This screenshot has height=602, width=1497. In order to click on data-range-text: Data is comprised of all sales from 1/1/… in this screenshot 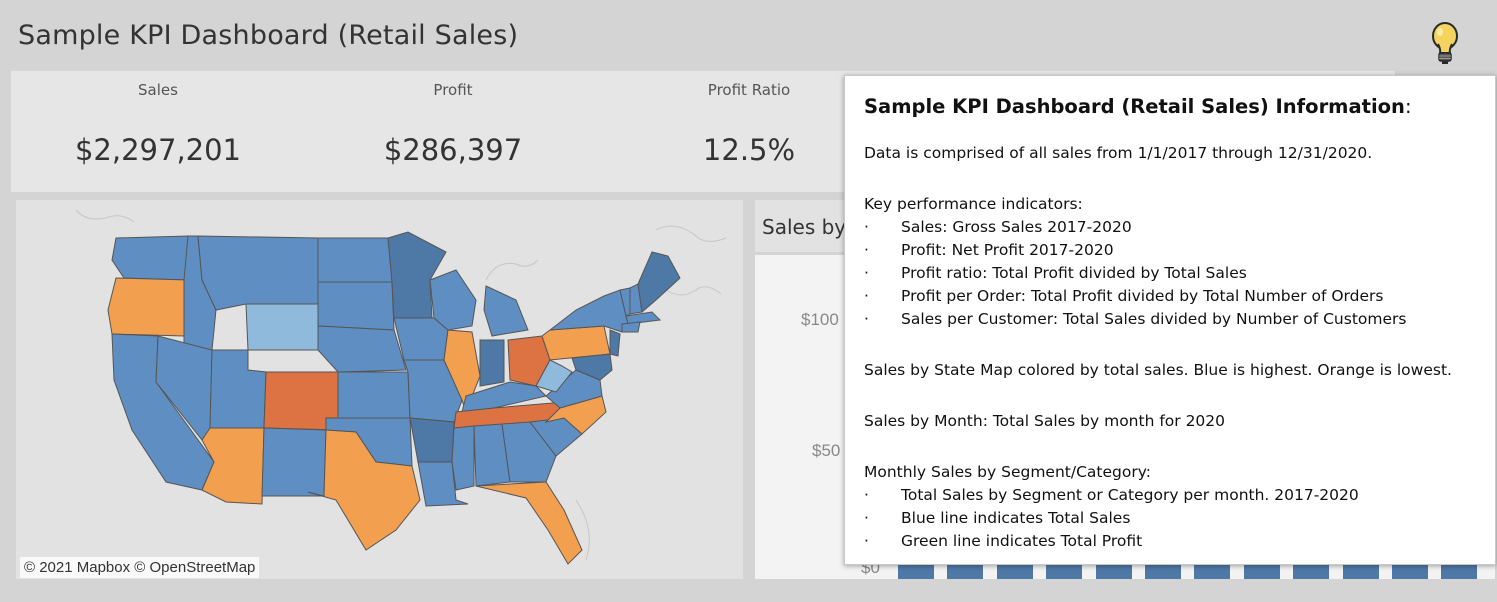, I will do `click(1118, 153)`.